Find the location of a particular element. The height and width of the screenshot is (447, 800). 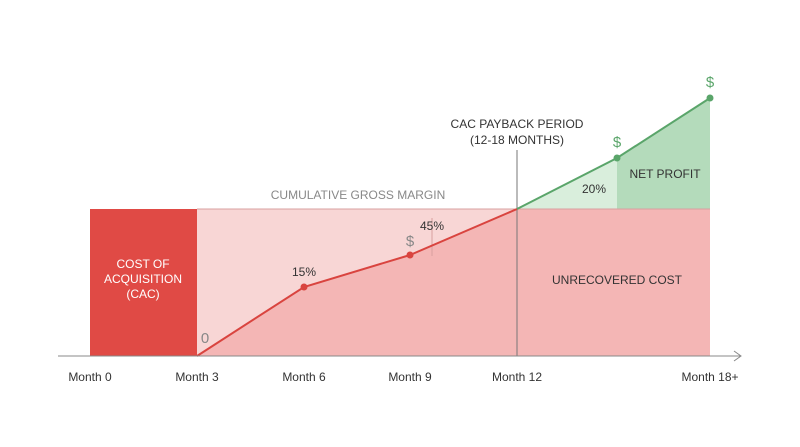

pct-label: 15% is located at coordinates (304, 272).